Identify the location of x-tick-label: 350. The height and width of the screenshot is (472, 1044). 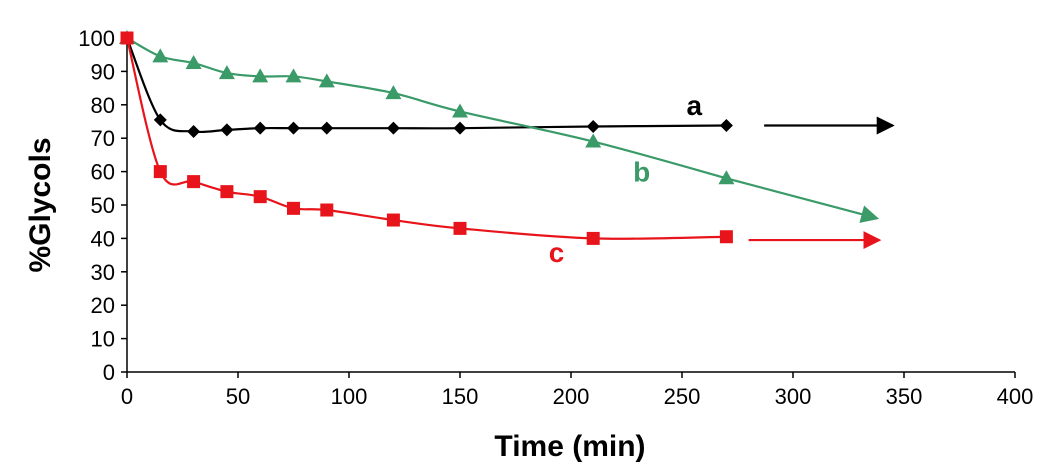
(904, 396).